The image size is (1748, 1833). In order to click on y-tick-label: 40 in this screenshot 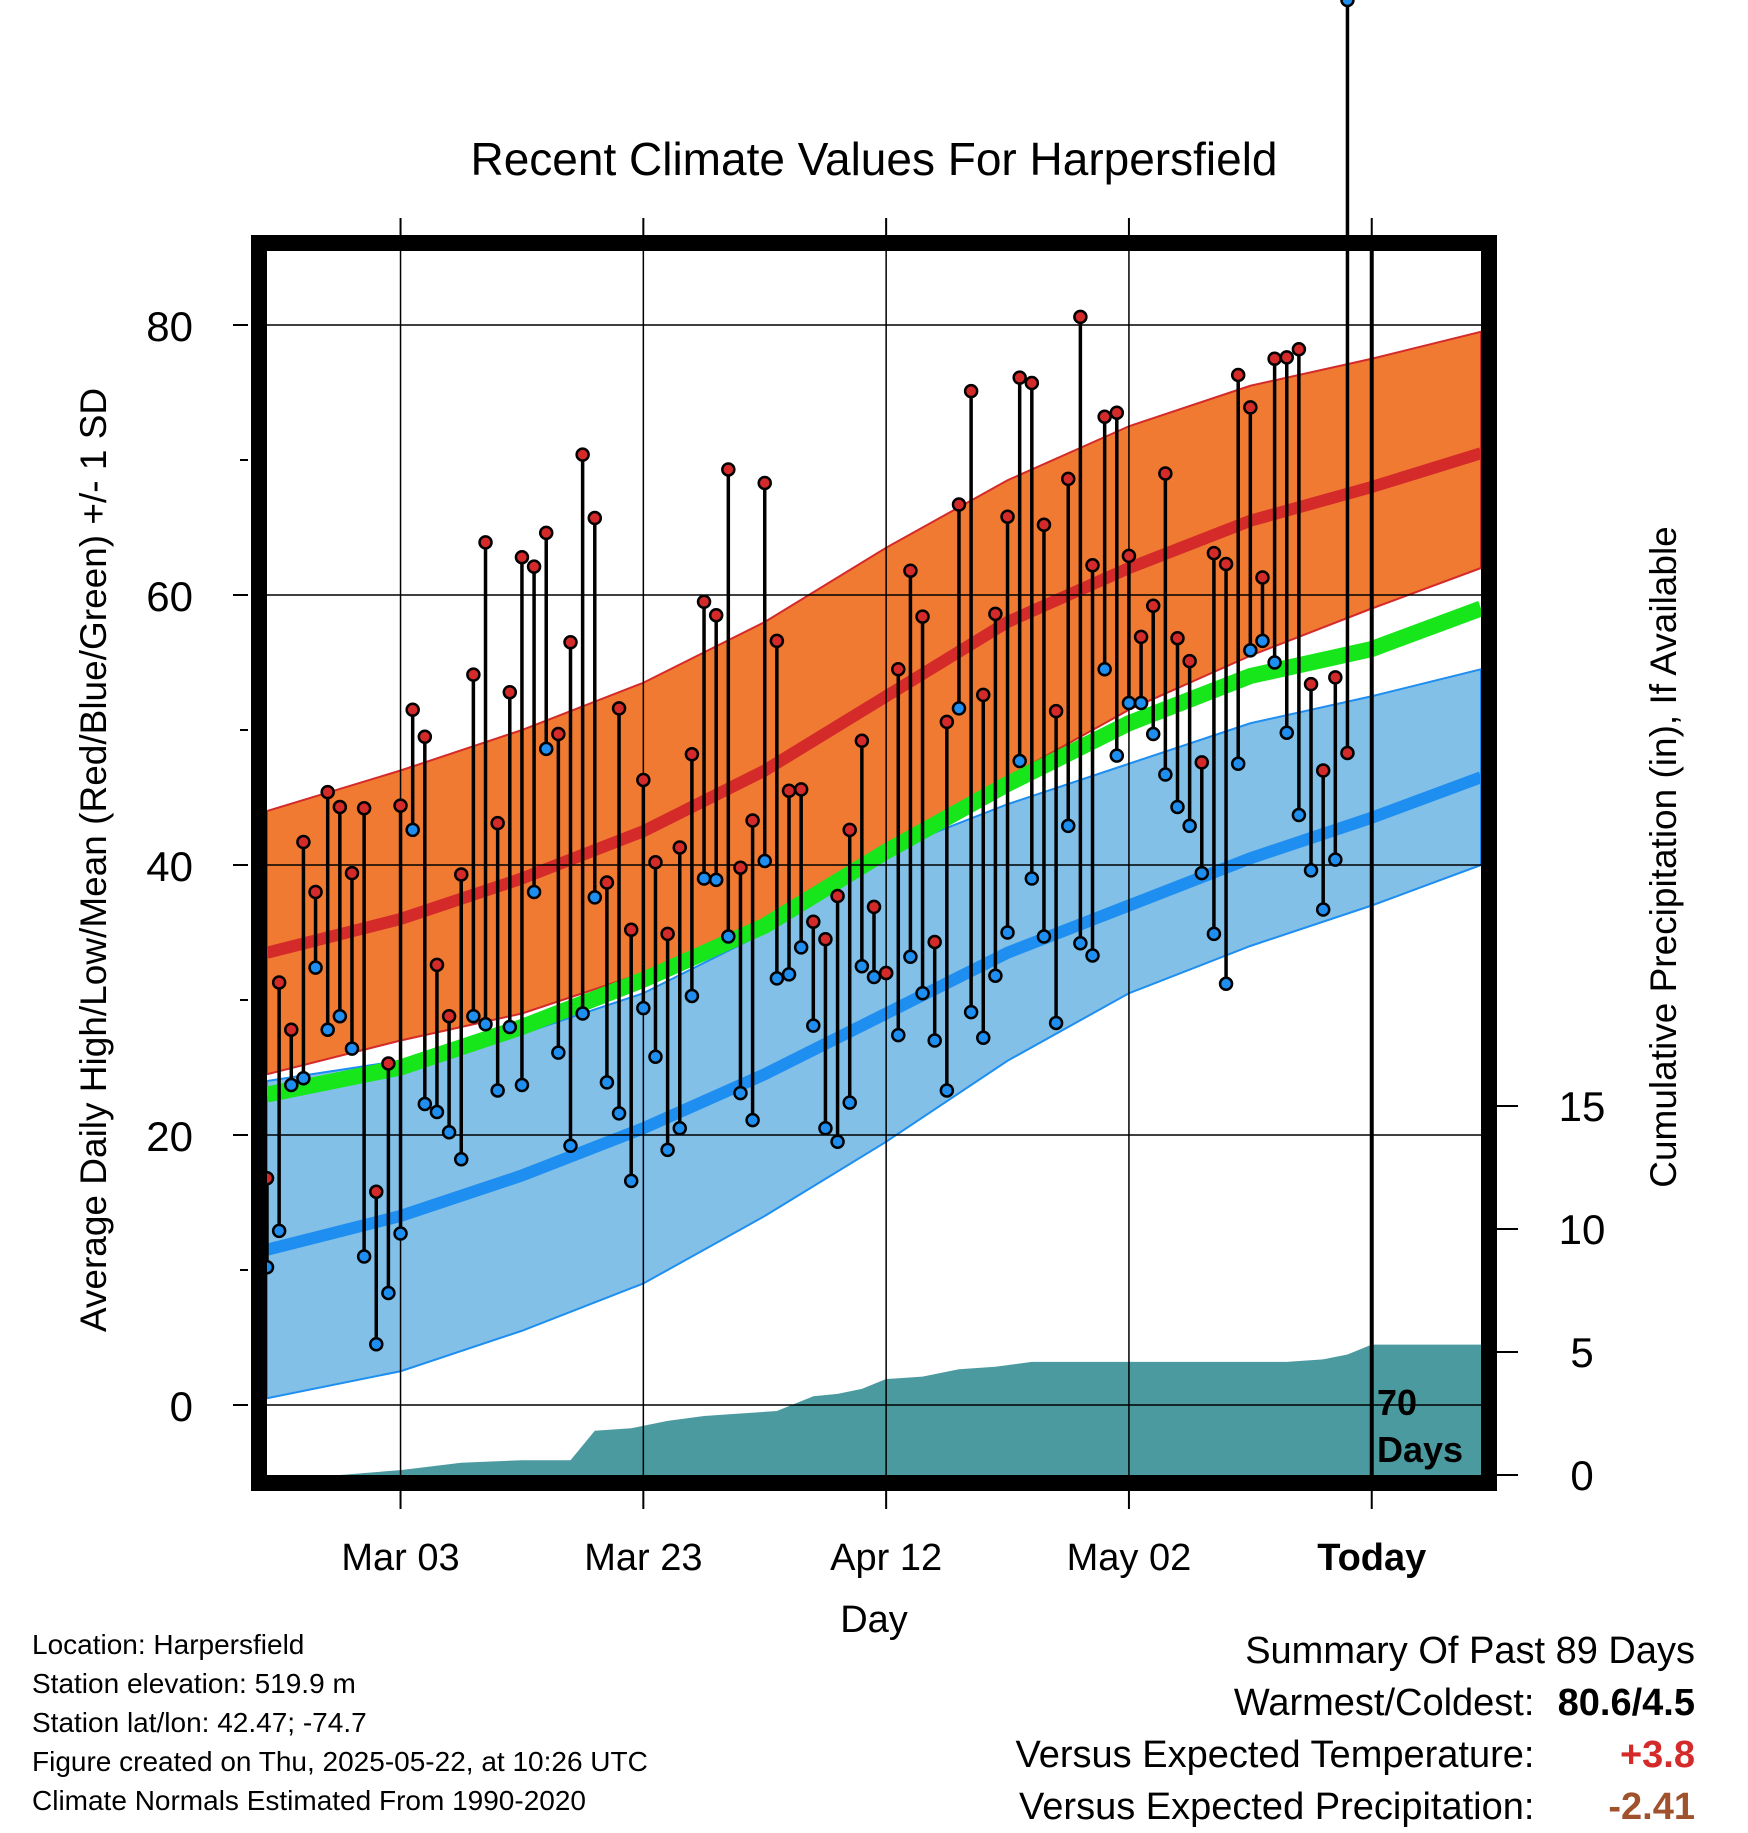, I will do `click(169, 866)`.